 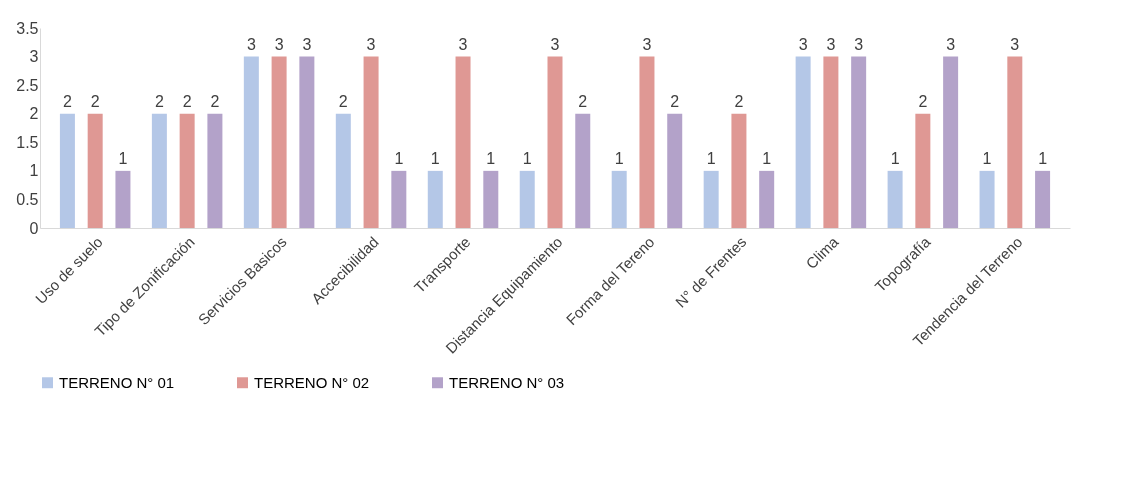 I want to click on y-tick-label: 0.5, so click(x=27, y=199).